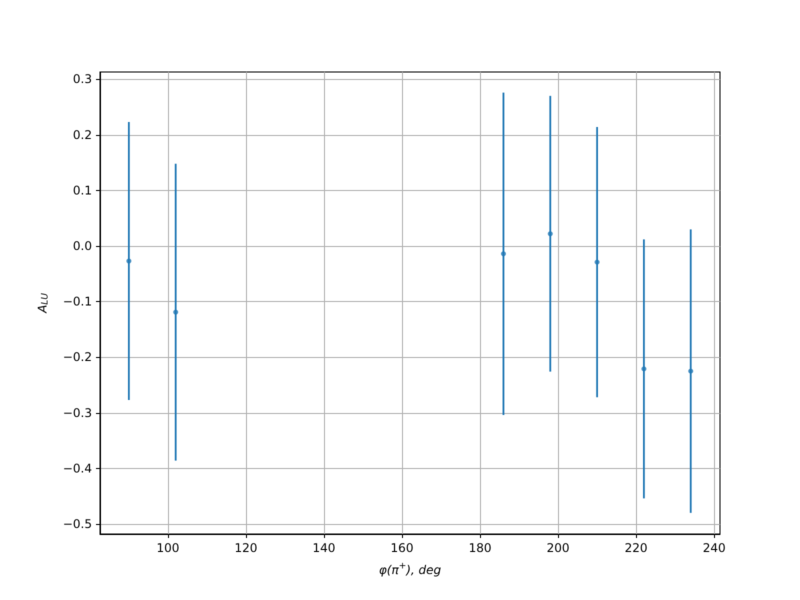 Image resolution: width=800 pixels, height=600 pixels. I want to click on y-tick-label: 0.3, so click(82, 79).